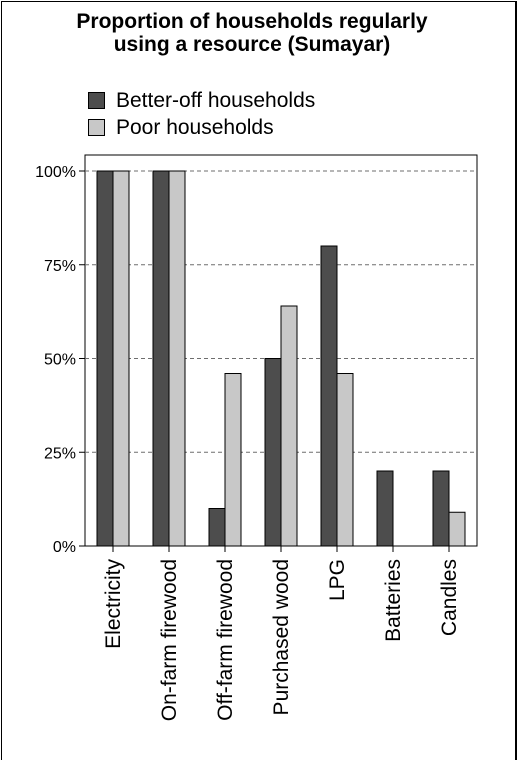  I want to click on x-category-label: Purchased wood, so click(281, 637).